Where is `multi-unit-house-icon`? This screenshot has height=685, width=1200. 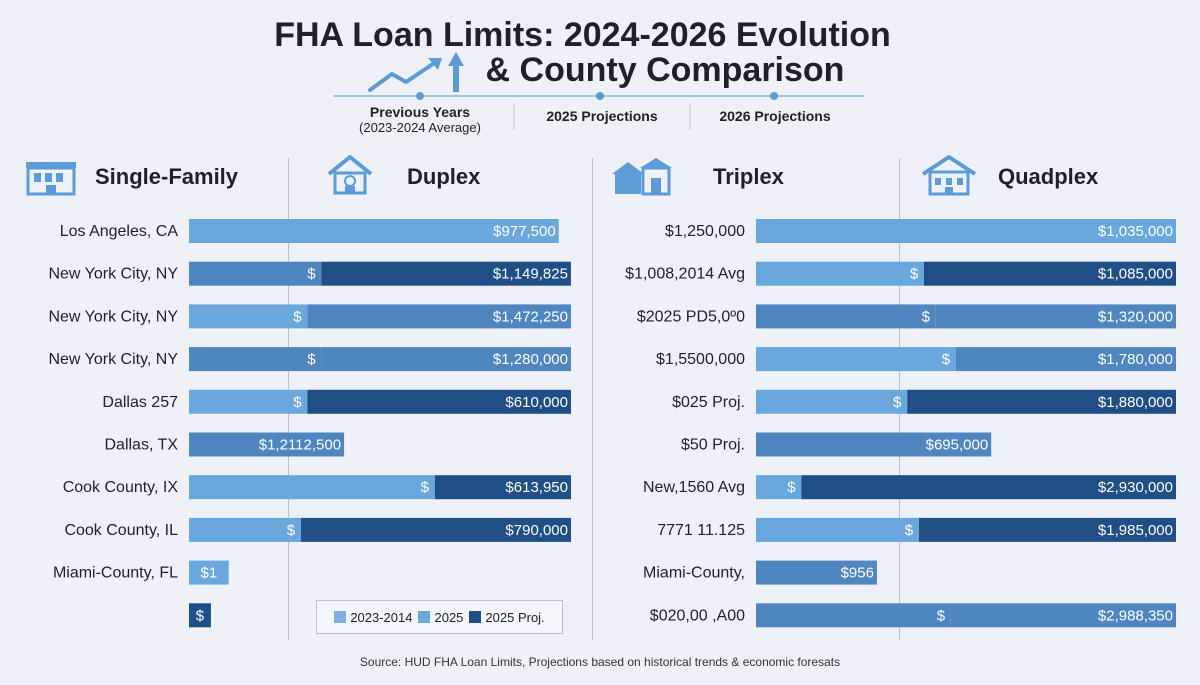 multi-unit-house-icon is located at coordinates (949, 175).